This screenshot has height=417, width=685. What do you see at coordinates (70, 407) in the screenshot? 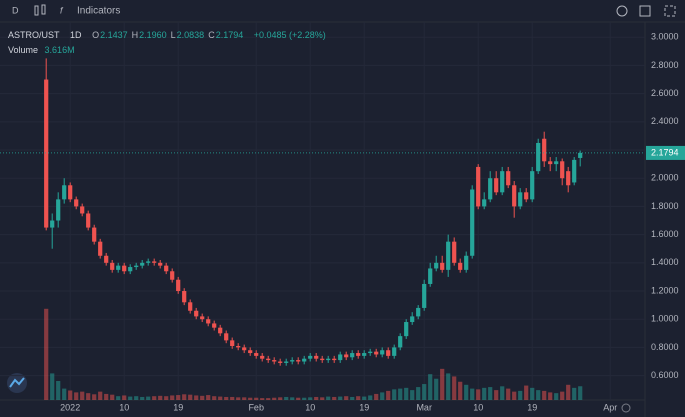
I see `x-tick-label: 2022` at bounding box center [70, 407].